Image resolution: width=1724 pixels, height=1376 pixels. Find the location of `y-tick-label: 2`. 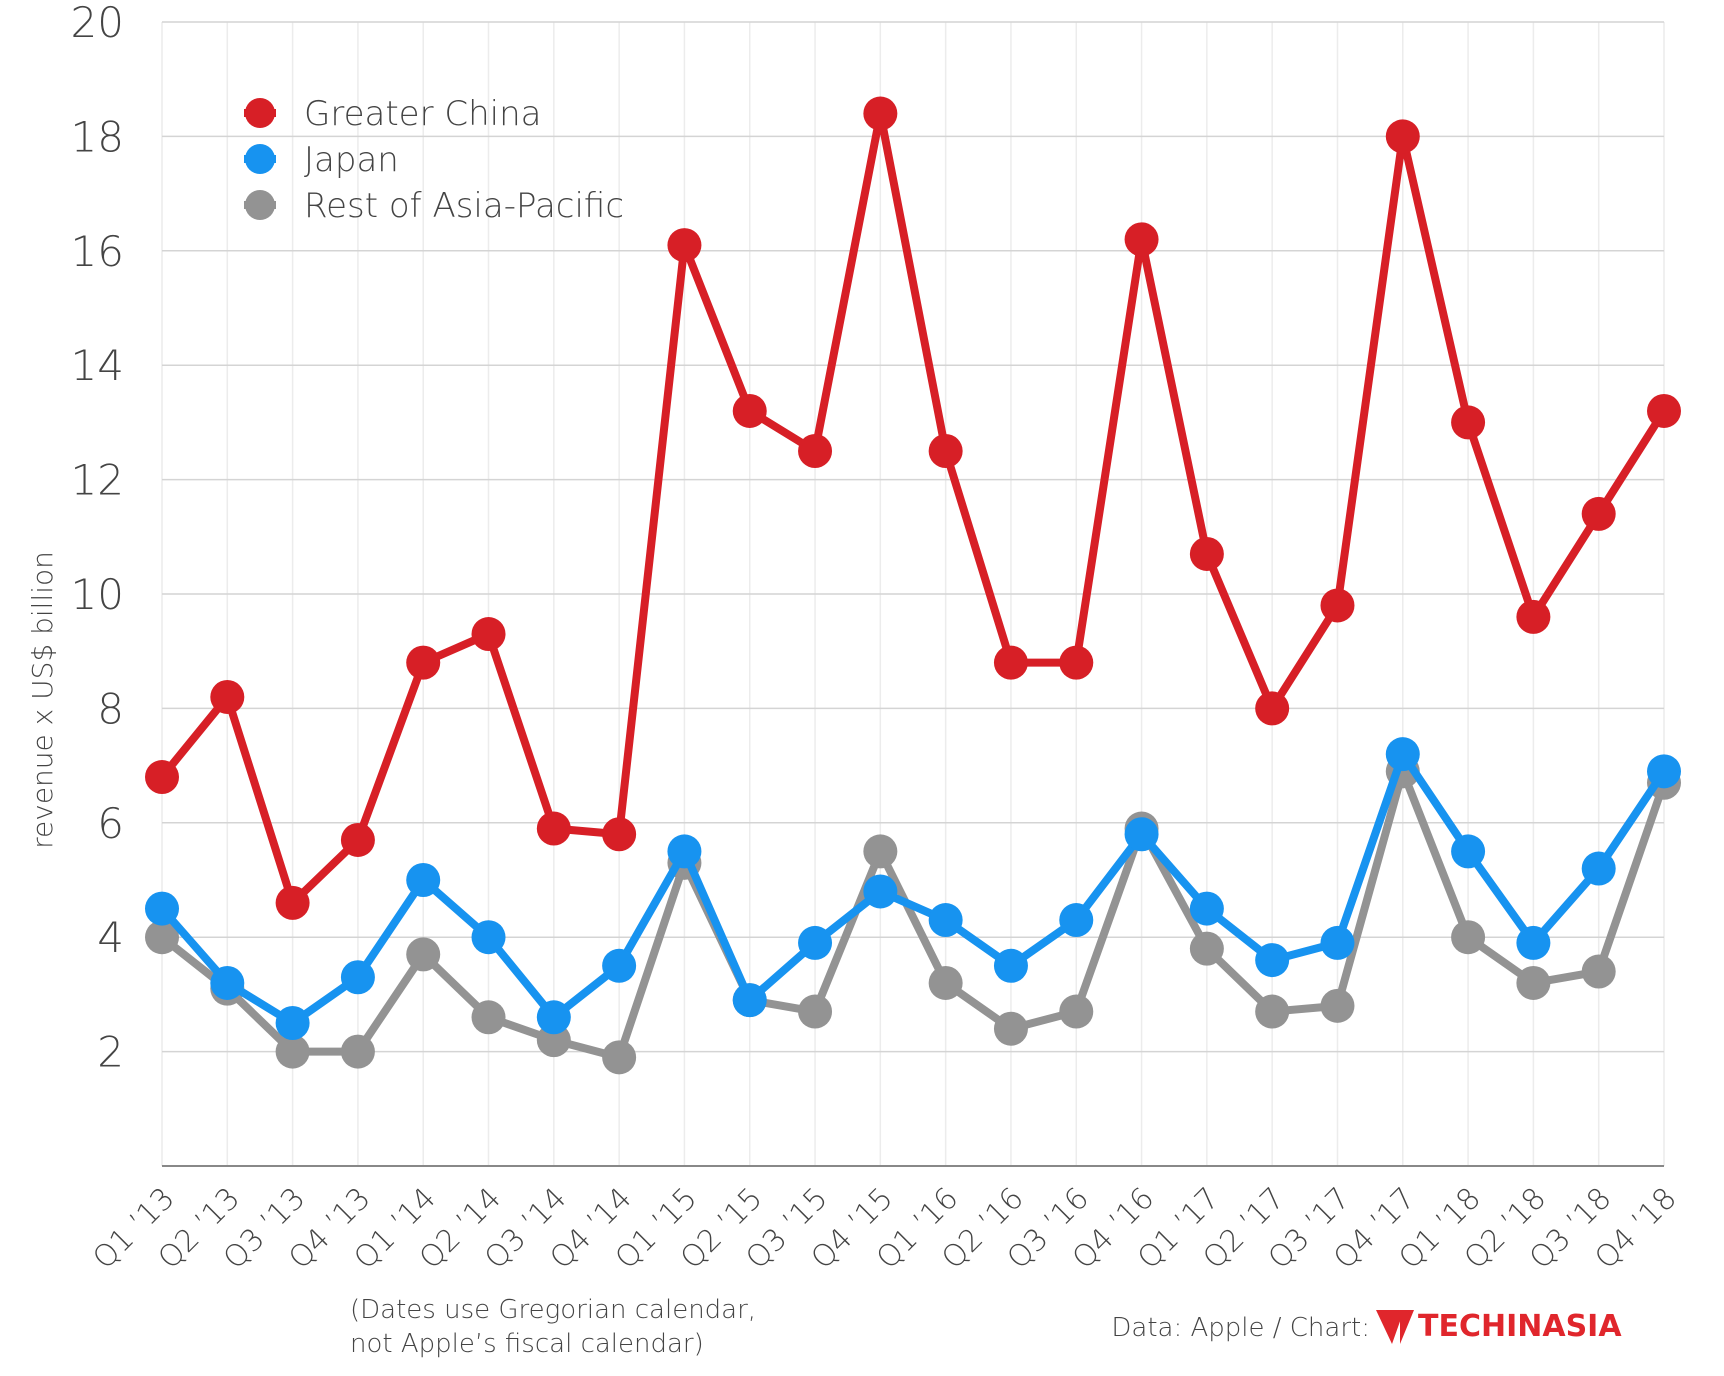

y-tick-label: 2 is located at coordinates (110, 1052).